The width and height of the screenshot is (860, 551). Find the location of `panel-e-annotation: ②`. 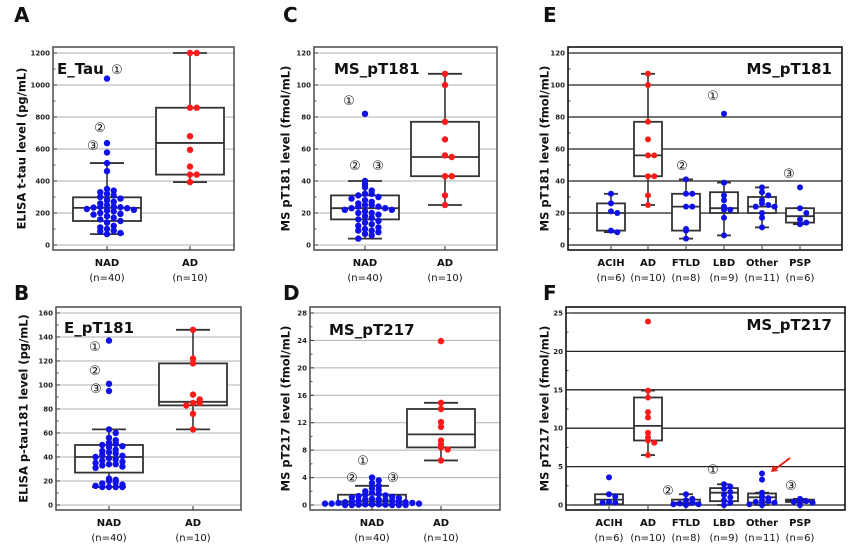

panel-e-annotation: ② is located at coordinates (682, 166).